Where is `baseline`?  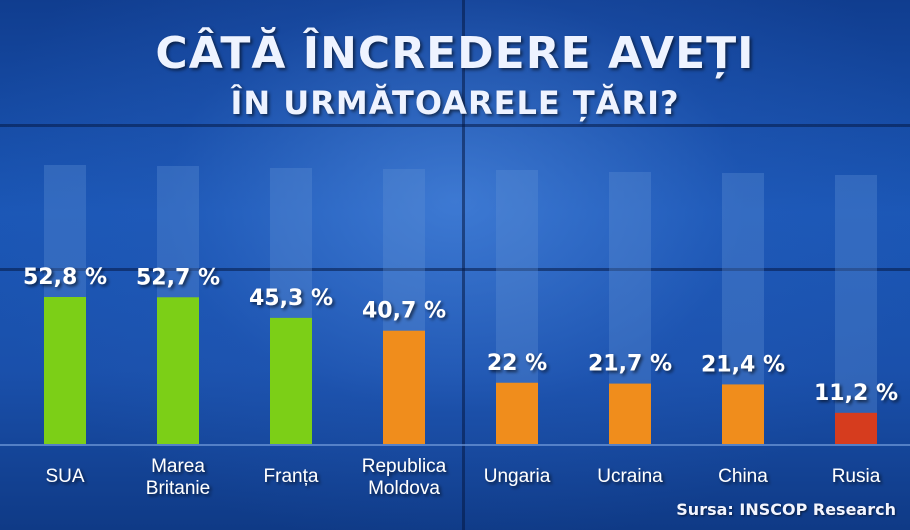 baseline is located at coordinates (455, 445).